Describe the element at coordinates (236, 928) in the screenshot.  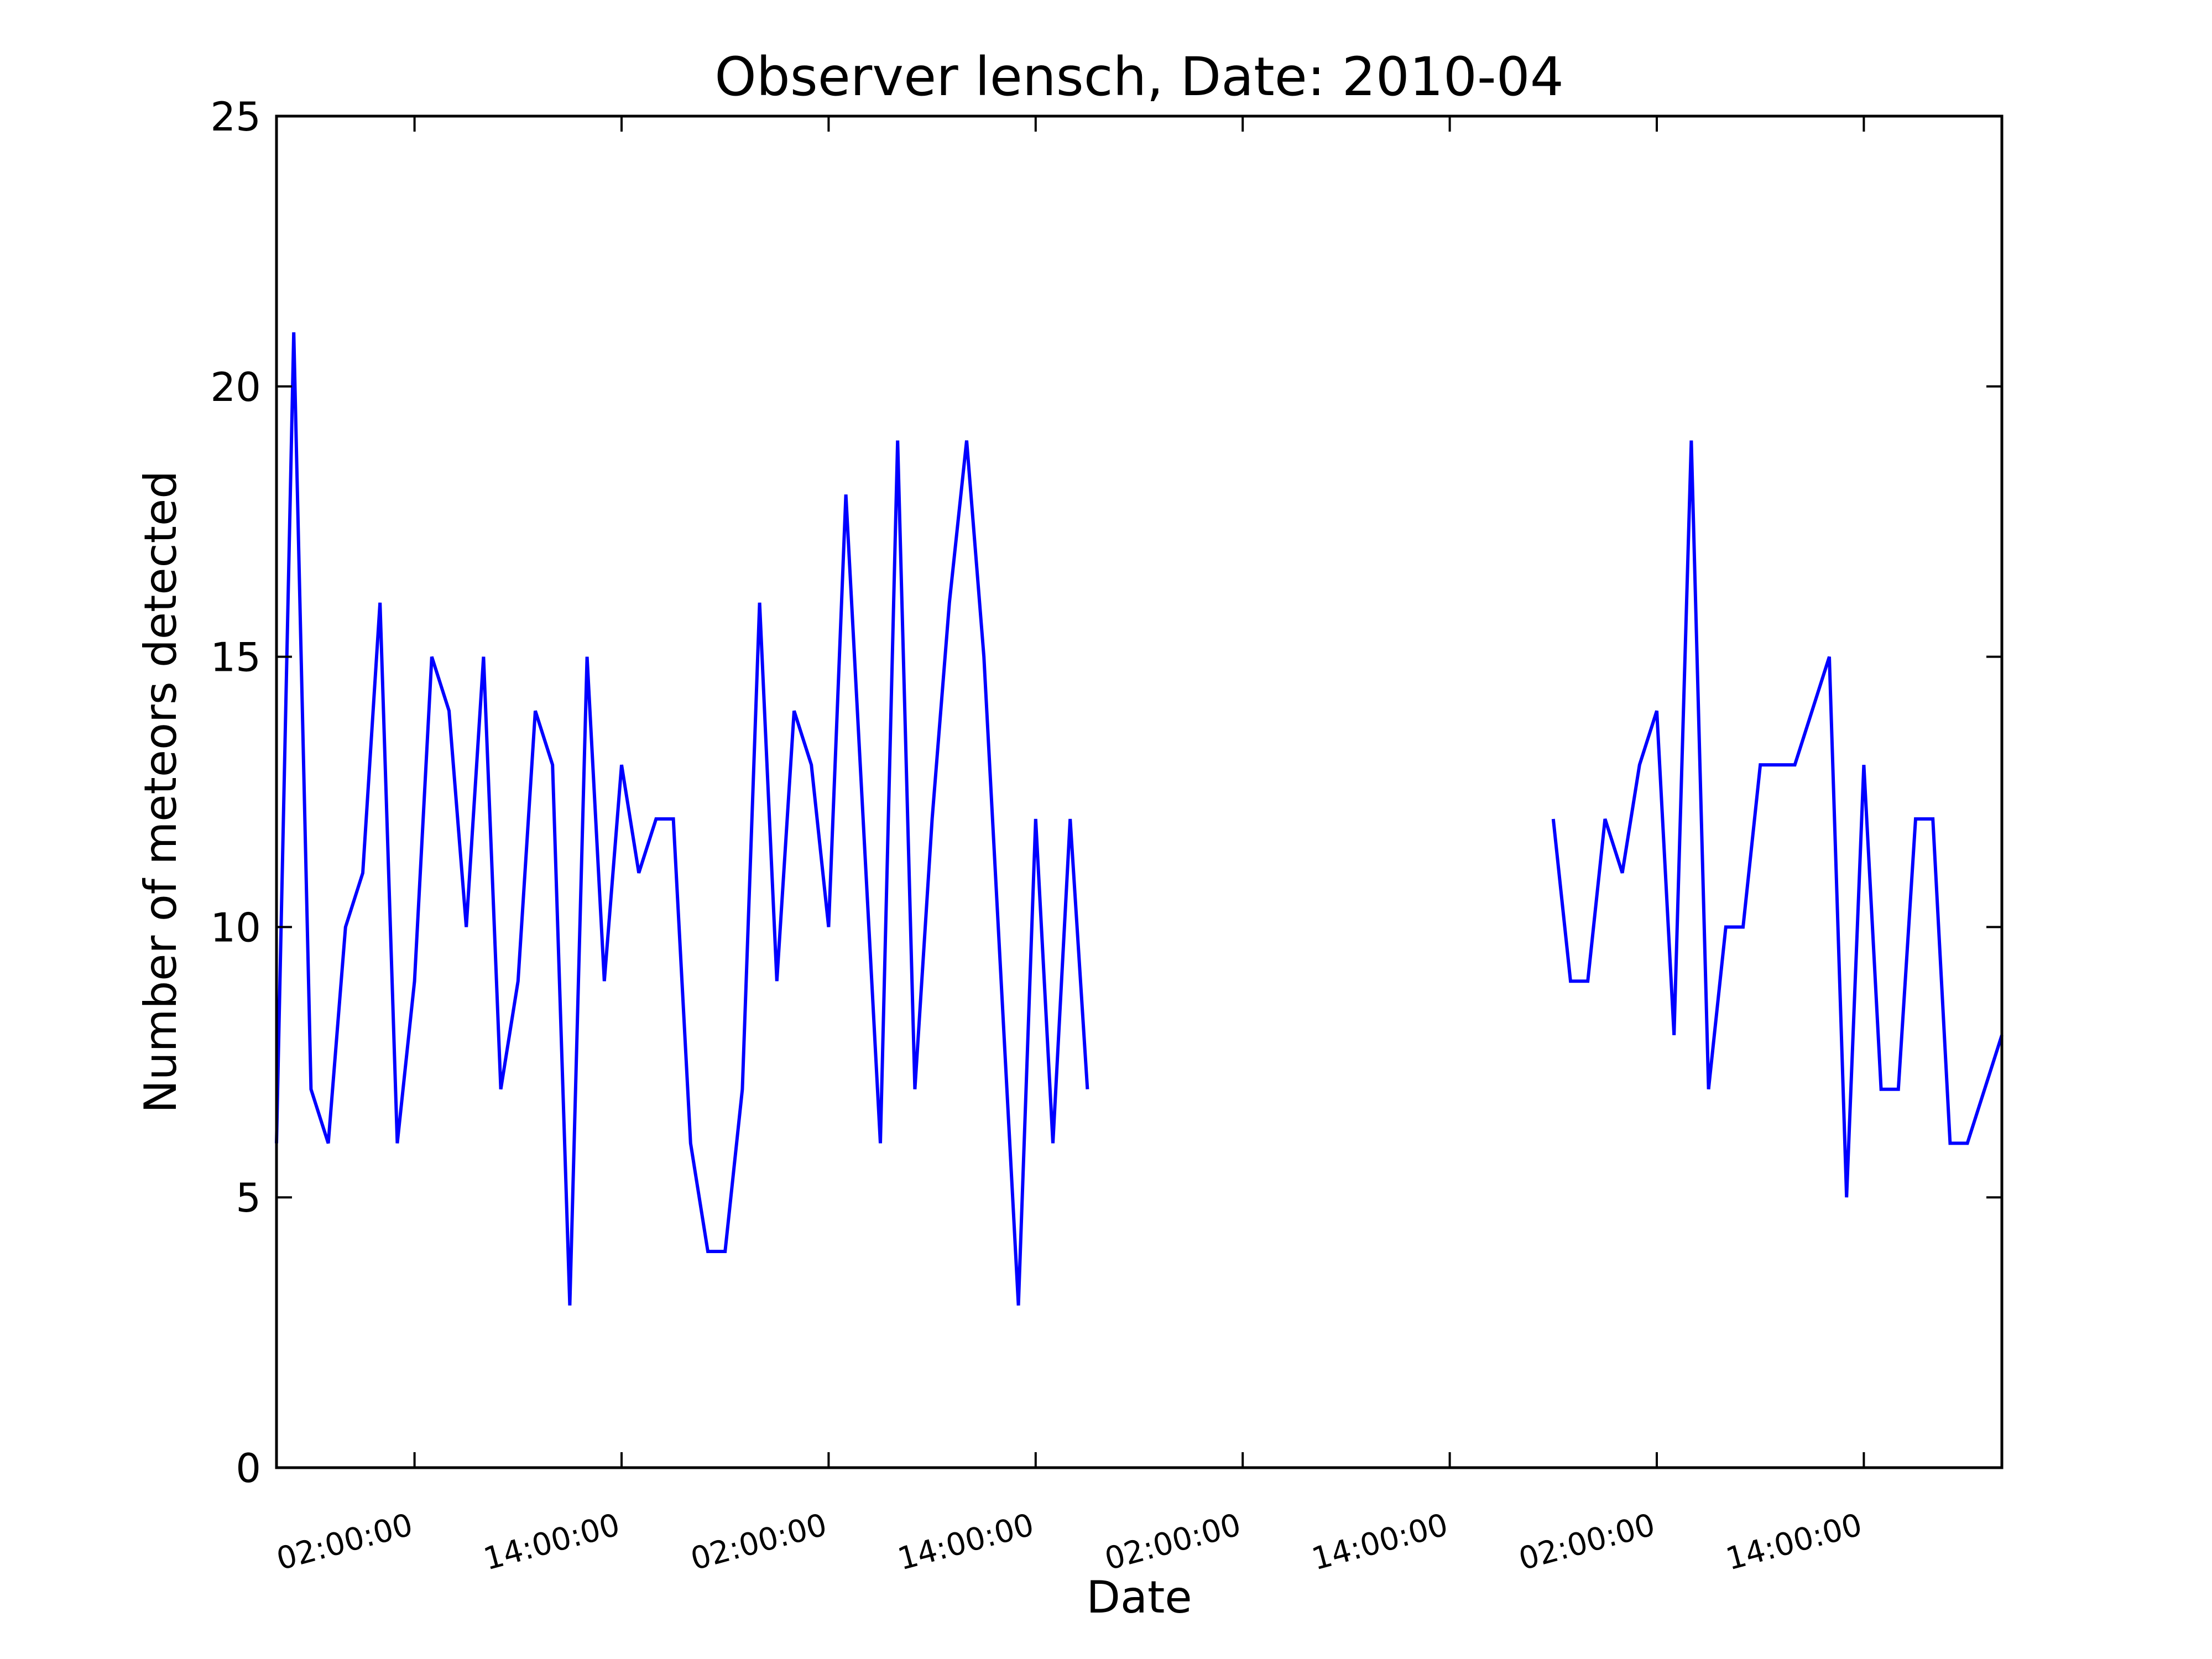
I see `y-tick-label: 10` at that location.